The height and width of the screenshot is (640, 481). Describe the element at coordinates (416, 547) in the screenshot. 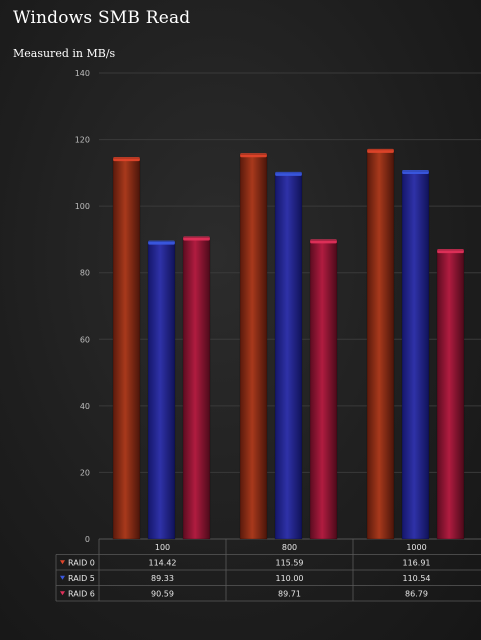

I see `x-category-label: 1000` at that location.